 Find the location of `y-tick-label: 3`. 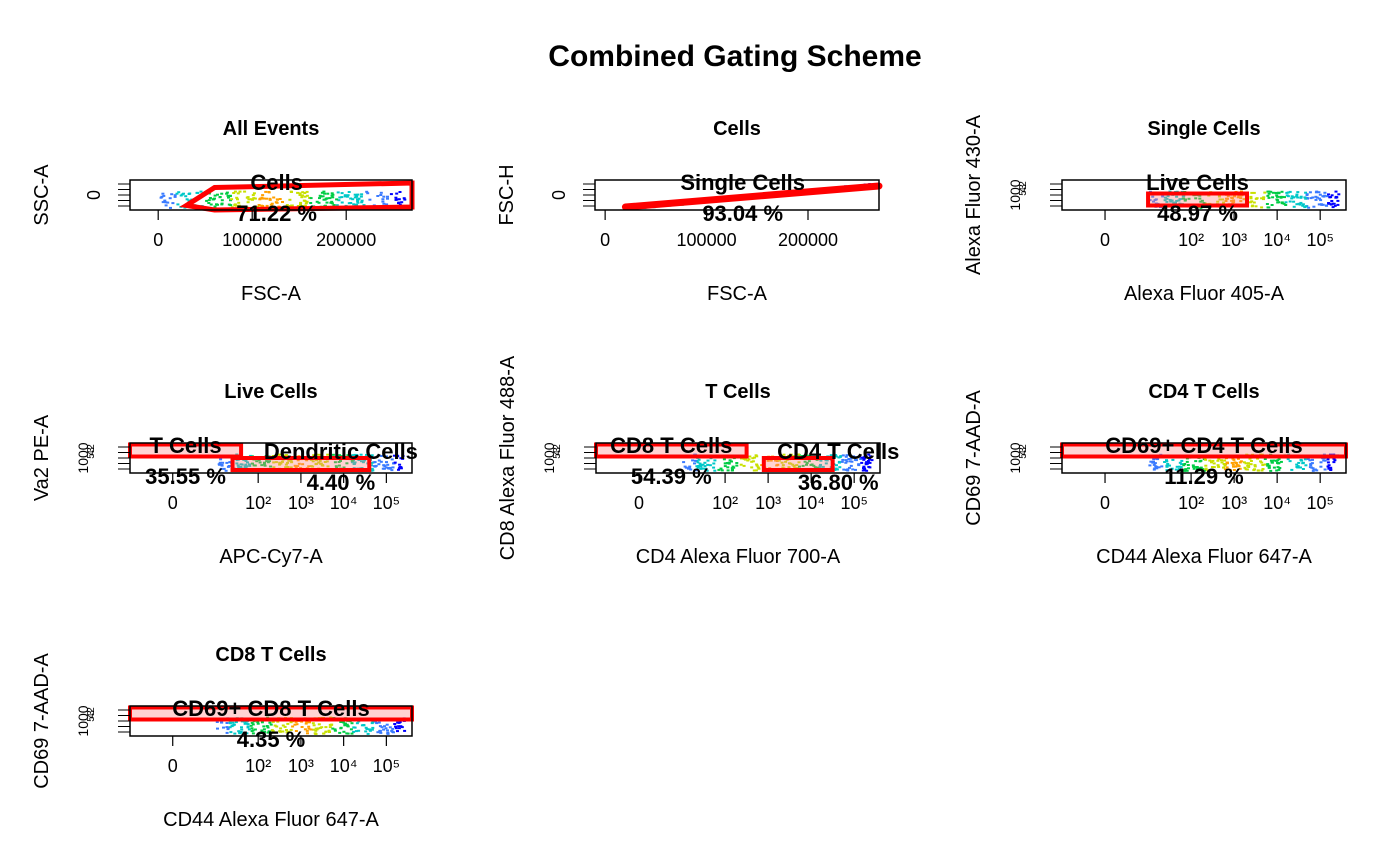

y-tick-label: 3 is located at coordinates (557, 450).